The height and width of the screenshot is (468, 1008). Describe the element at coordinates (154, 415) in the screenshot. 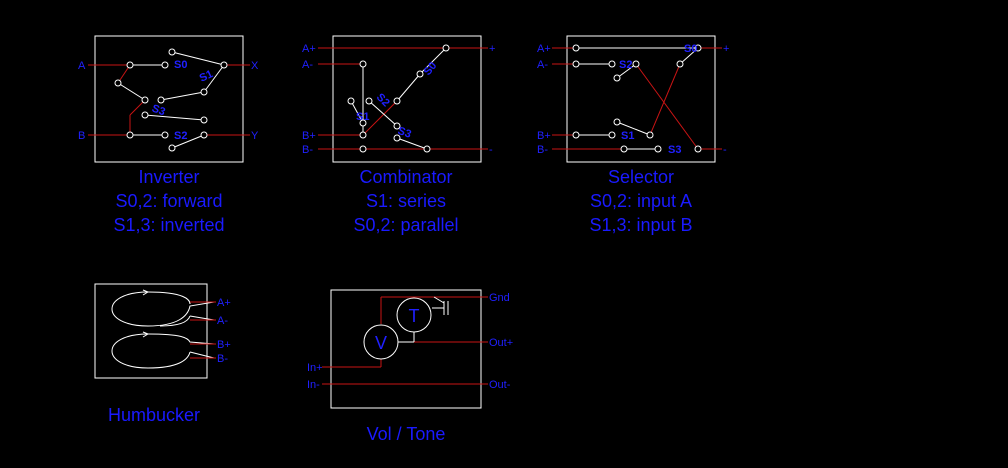

I see `humbucker-title: Humbucker` at that location.